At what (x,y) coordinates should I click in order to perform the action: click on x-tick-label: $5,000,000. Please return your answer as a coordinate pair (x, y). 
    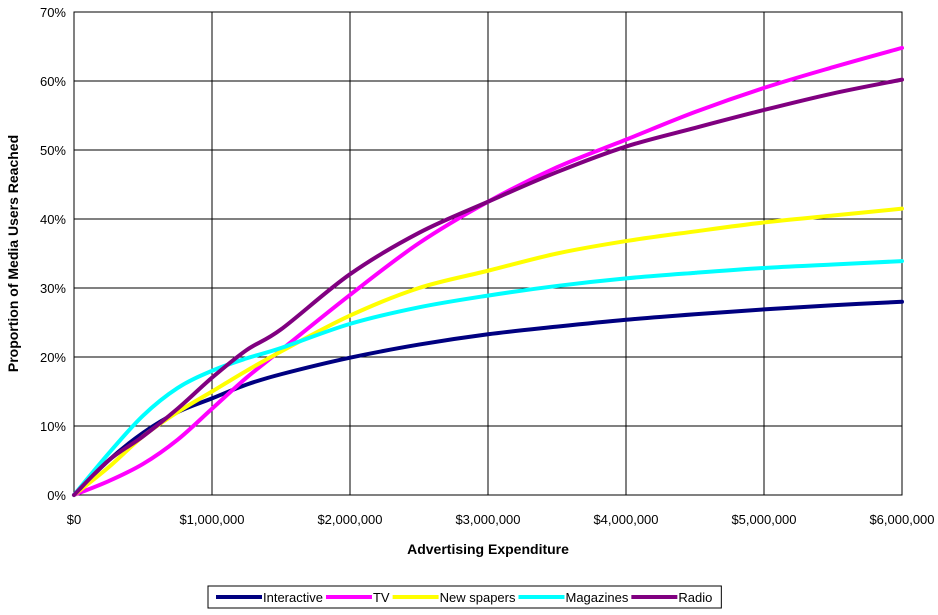
    Looking at the image, I should click on (763, 519).